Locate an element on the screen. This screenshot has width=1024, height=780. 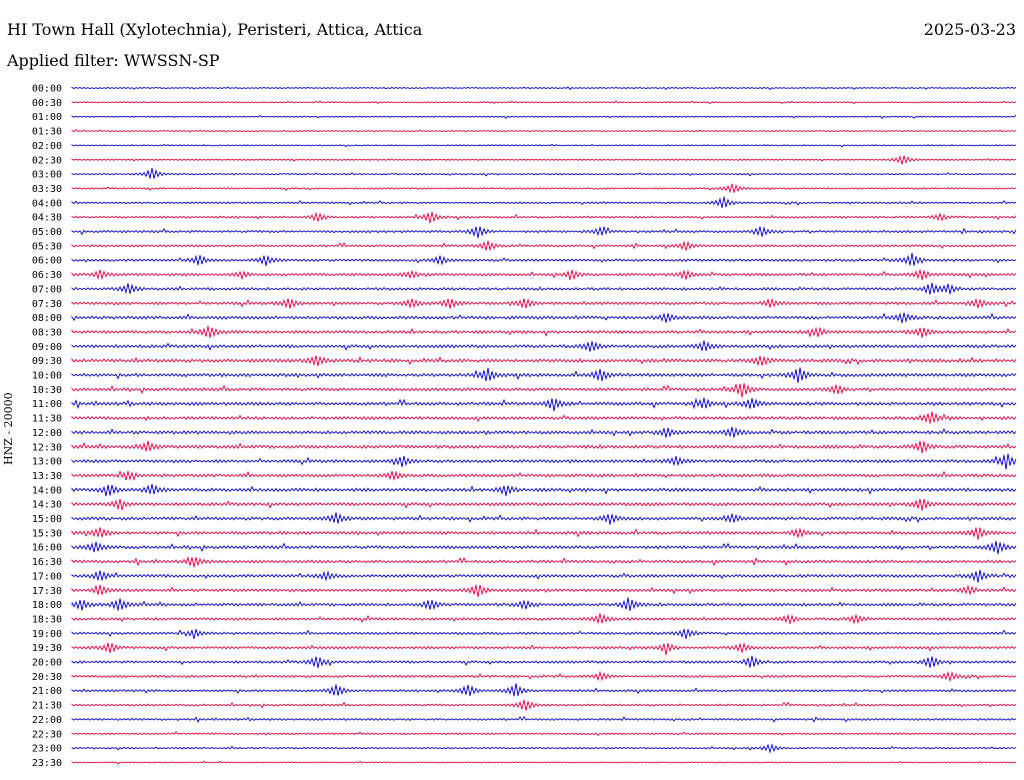
row-time-label: 09:00 is located at coordinates (47, 347).